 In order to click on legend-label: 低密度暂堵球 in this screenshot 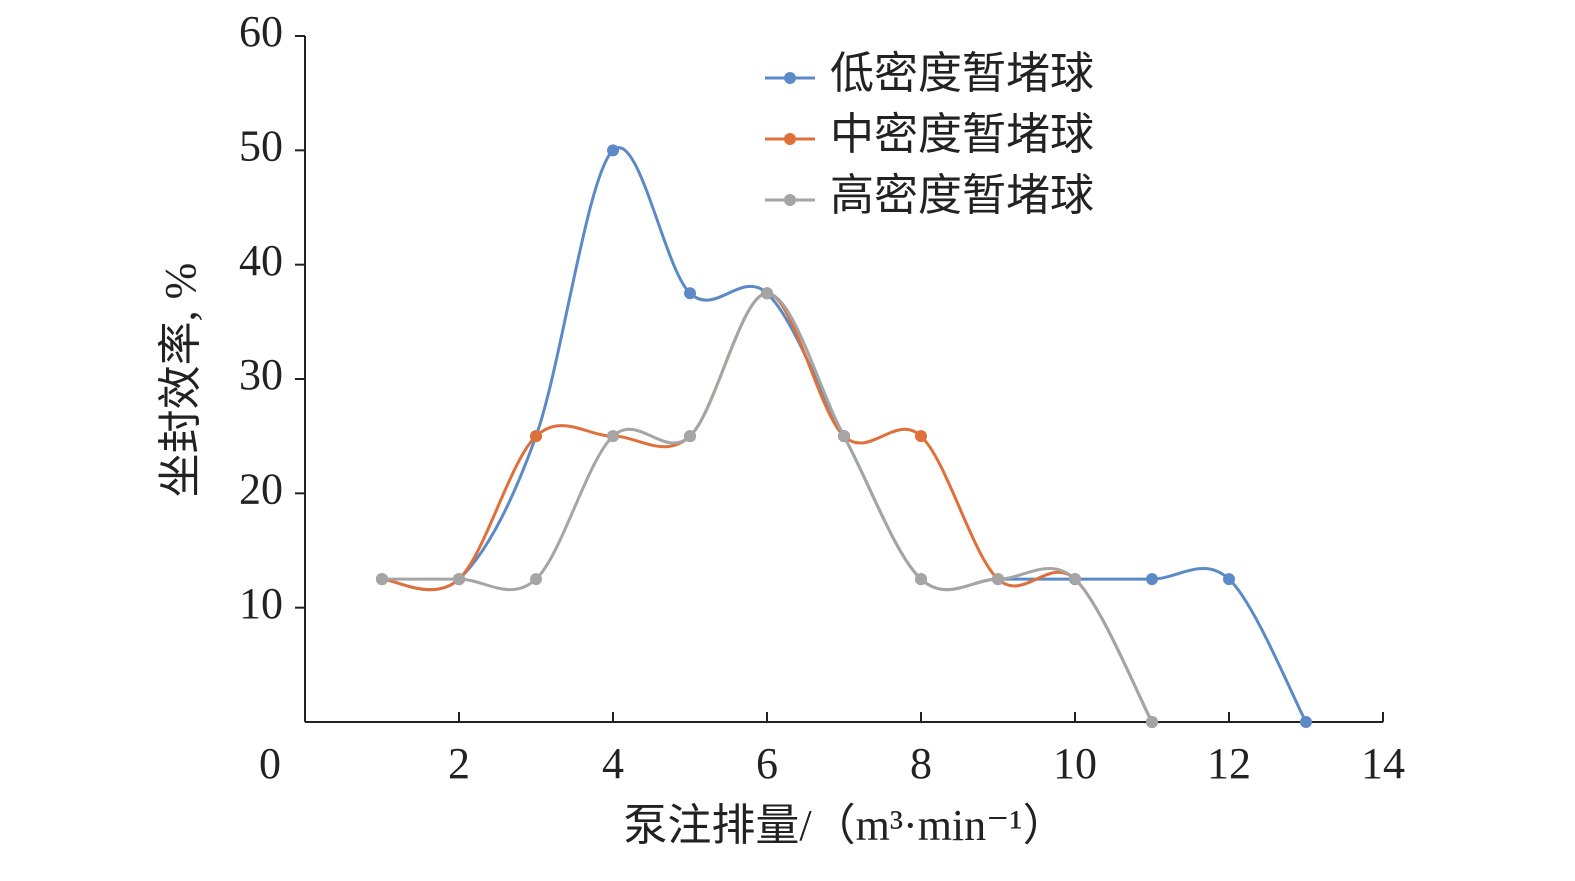, I will do `click(962, 73)`.